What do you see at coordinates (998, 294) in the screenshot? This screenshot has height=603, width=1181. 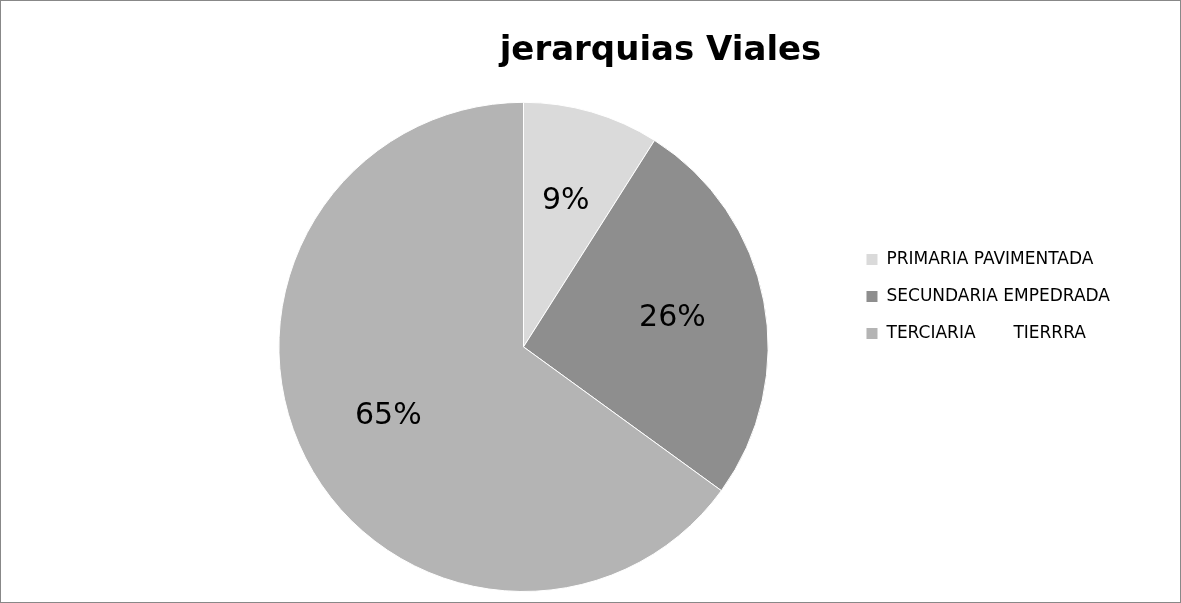 I see `legend-label: SECUNDARIA EMPEDRADA` at bounding box center [998, 294].